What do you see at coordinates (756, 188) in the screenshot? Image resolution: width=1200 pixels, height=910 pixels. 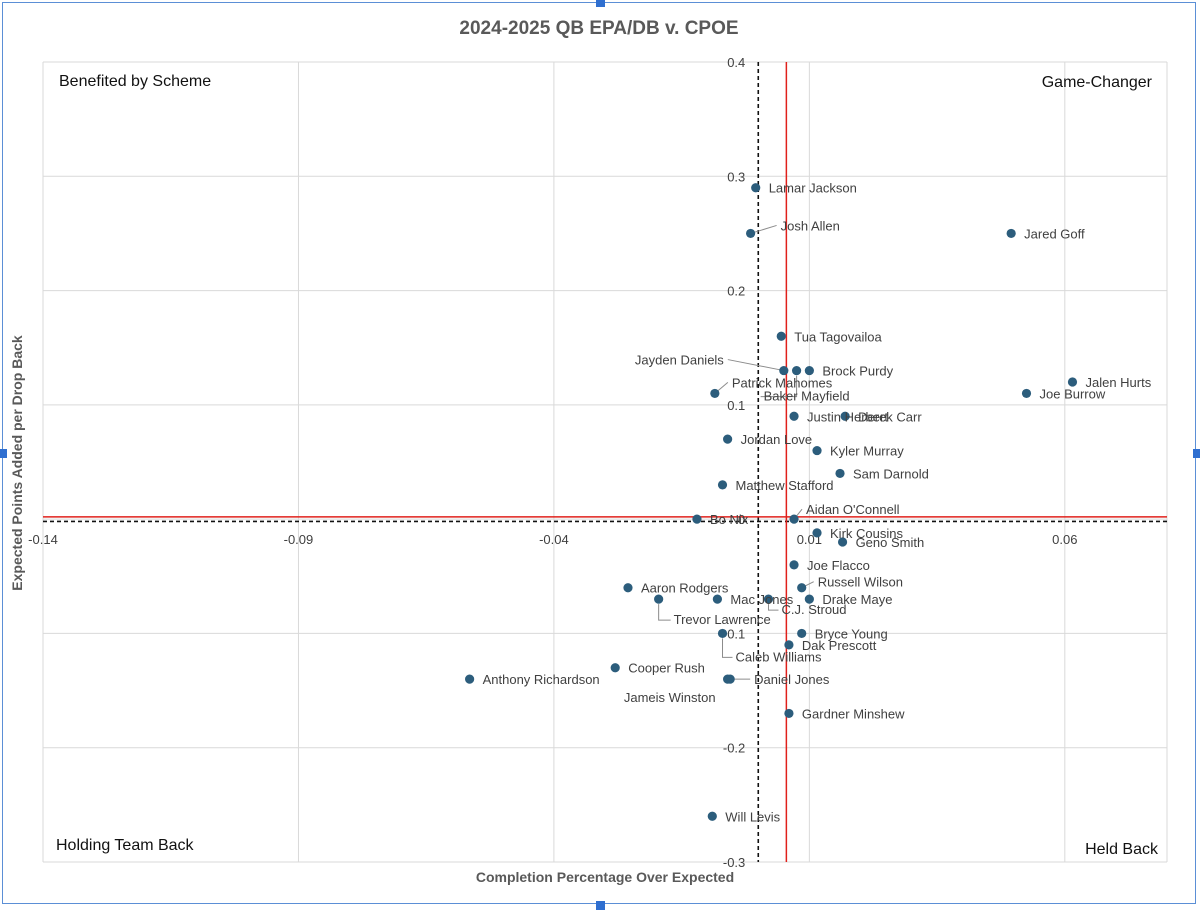 I see `point-lamar-jackson` at bounding box center [756, 188].